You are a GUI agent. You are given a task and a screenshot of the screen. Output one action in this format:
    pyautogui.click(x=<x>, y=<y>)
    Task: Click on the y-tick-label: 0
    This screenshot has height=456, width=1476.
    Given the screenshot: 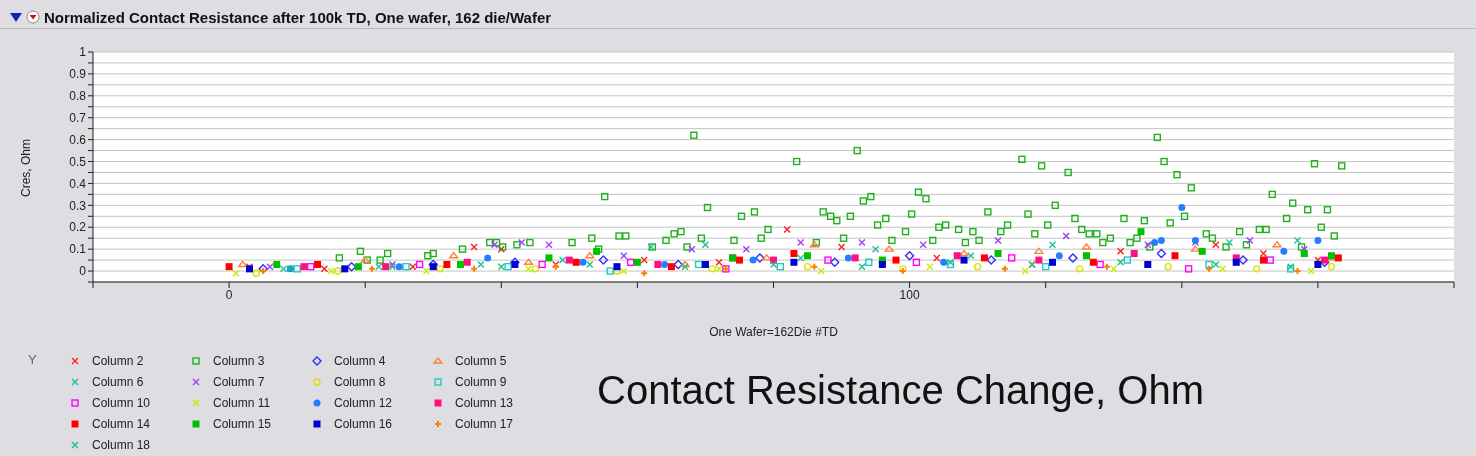 What is the action you would take?
    pyautogui.click(x=83, y=271)
    